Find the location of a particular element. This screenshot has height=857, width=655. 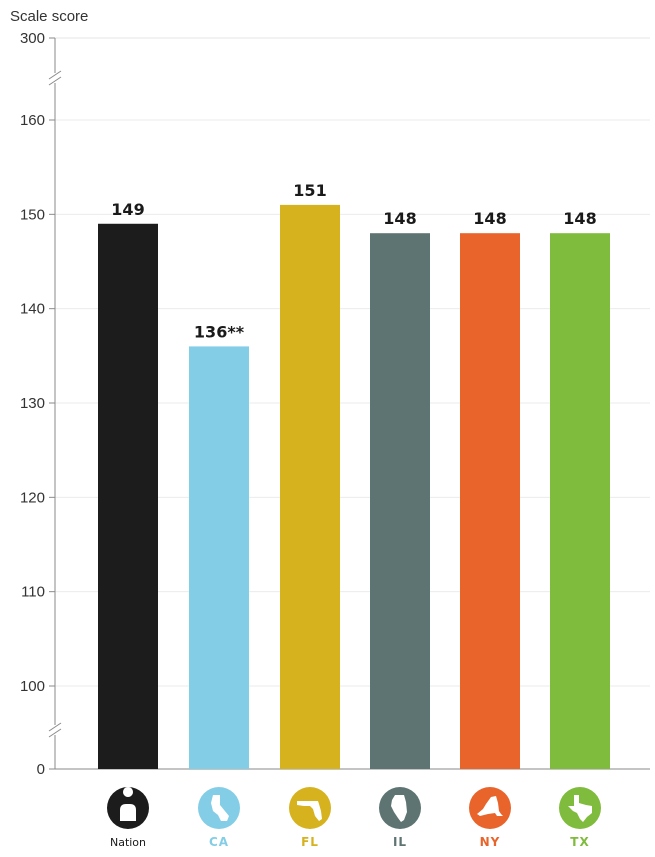

value-label: 151 is located at coordinates (309, 190).